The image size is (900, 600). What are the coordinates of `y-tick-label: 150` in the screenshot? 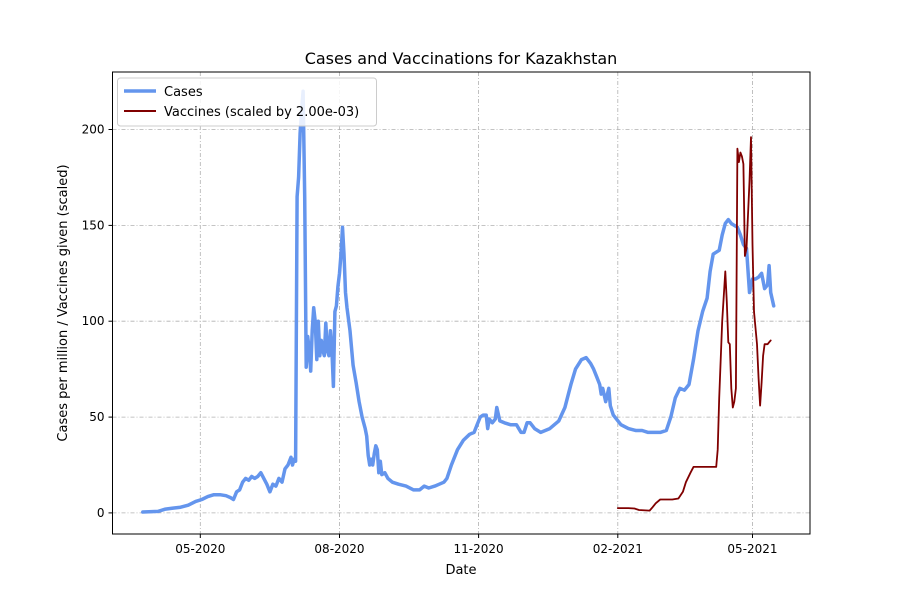 It's located at (93, 225).